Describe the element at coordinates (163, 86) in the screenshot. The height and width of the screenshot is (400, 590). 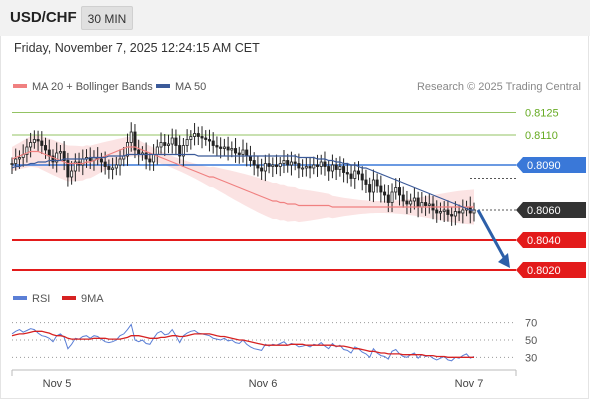
I see `ma50-legend-swatch` at that location.